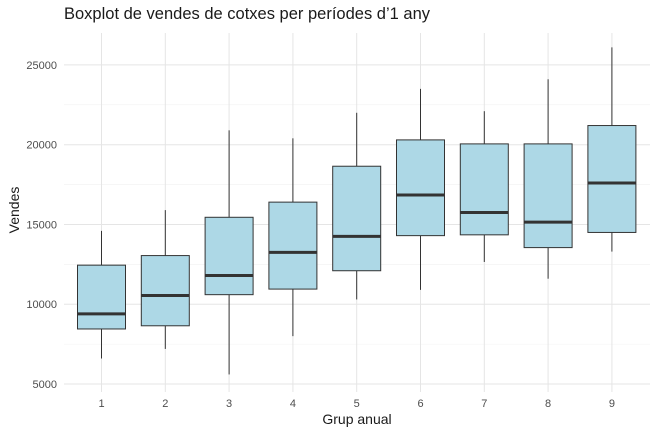 The image size is (658, 434). I want to click on x-tick-label: 9, so click(612, 404).